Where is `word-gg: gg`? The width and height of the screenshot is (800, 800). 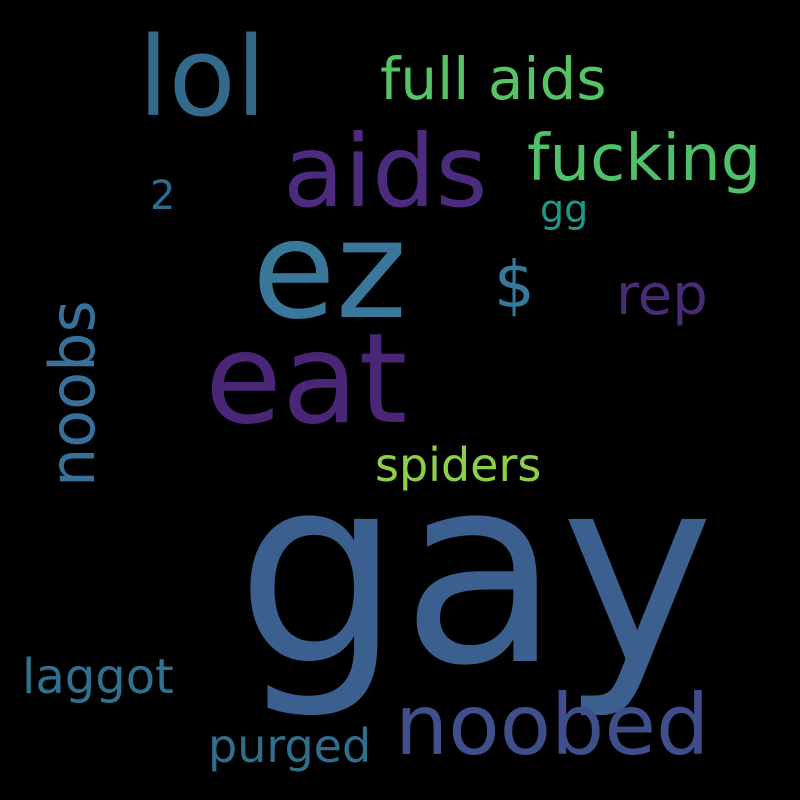 word-gg: gg is located at coordinates (564, 209).